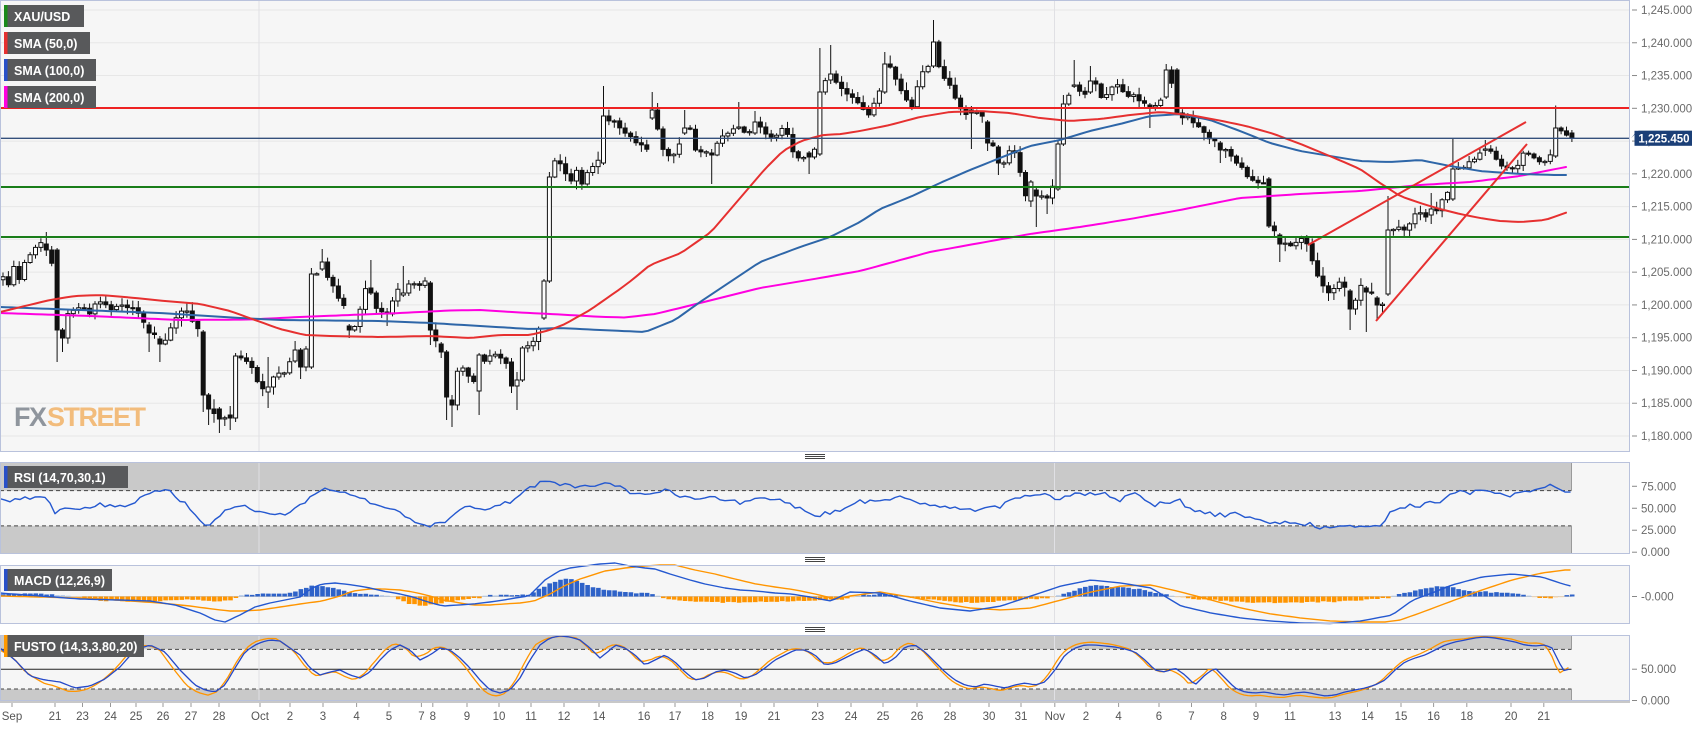 Image resolution: width=1707 pixels, height=729 pixels. Describe the element at coordinates (1666, 109) in the screenshot. I see `svg-text: 1,230.000` at that location.